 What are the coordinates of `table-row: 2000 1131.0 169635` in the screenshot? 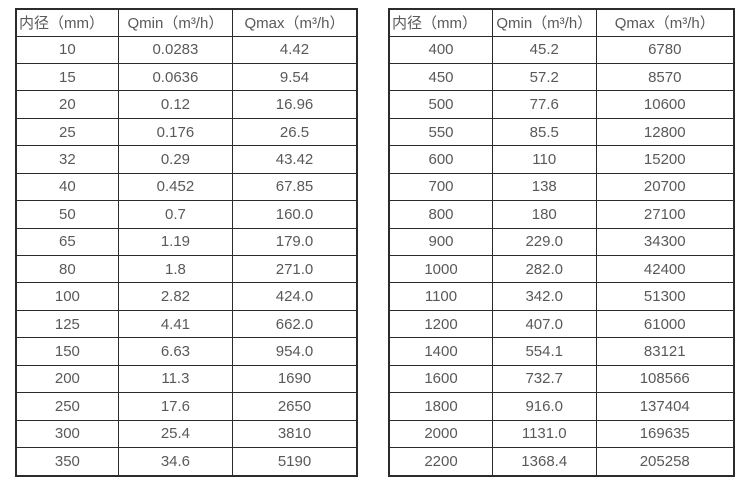 It's located at (561, 434).